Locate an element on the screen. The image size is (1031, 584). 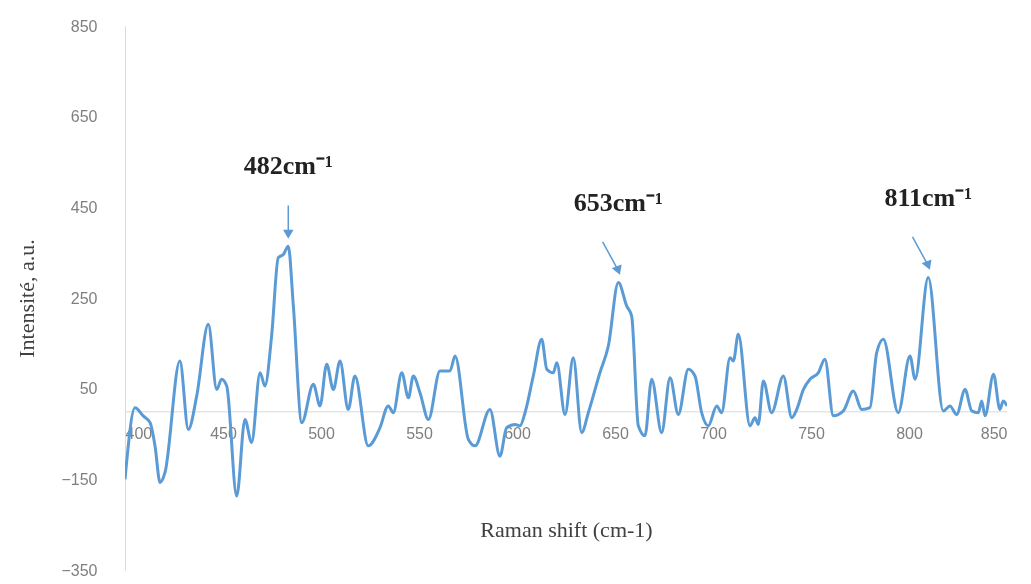
y-tick-label: 850 is located at coordinates (84, 26).